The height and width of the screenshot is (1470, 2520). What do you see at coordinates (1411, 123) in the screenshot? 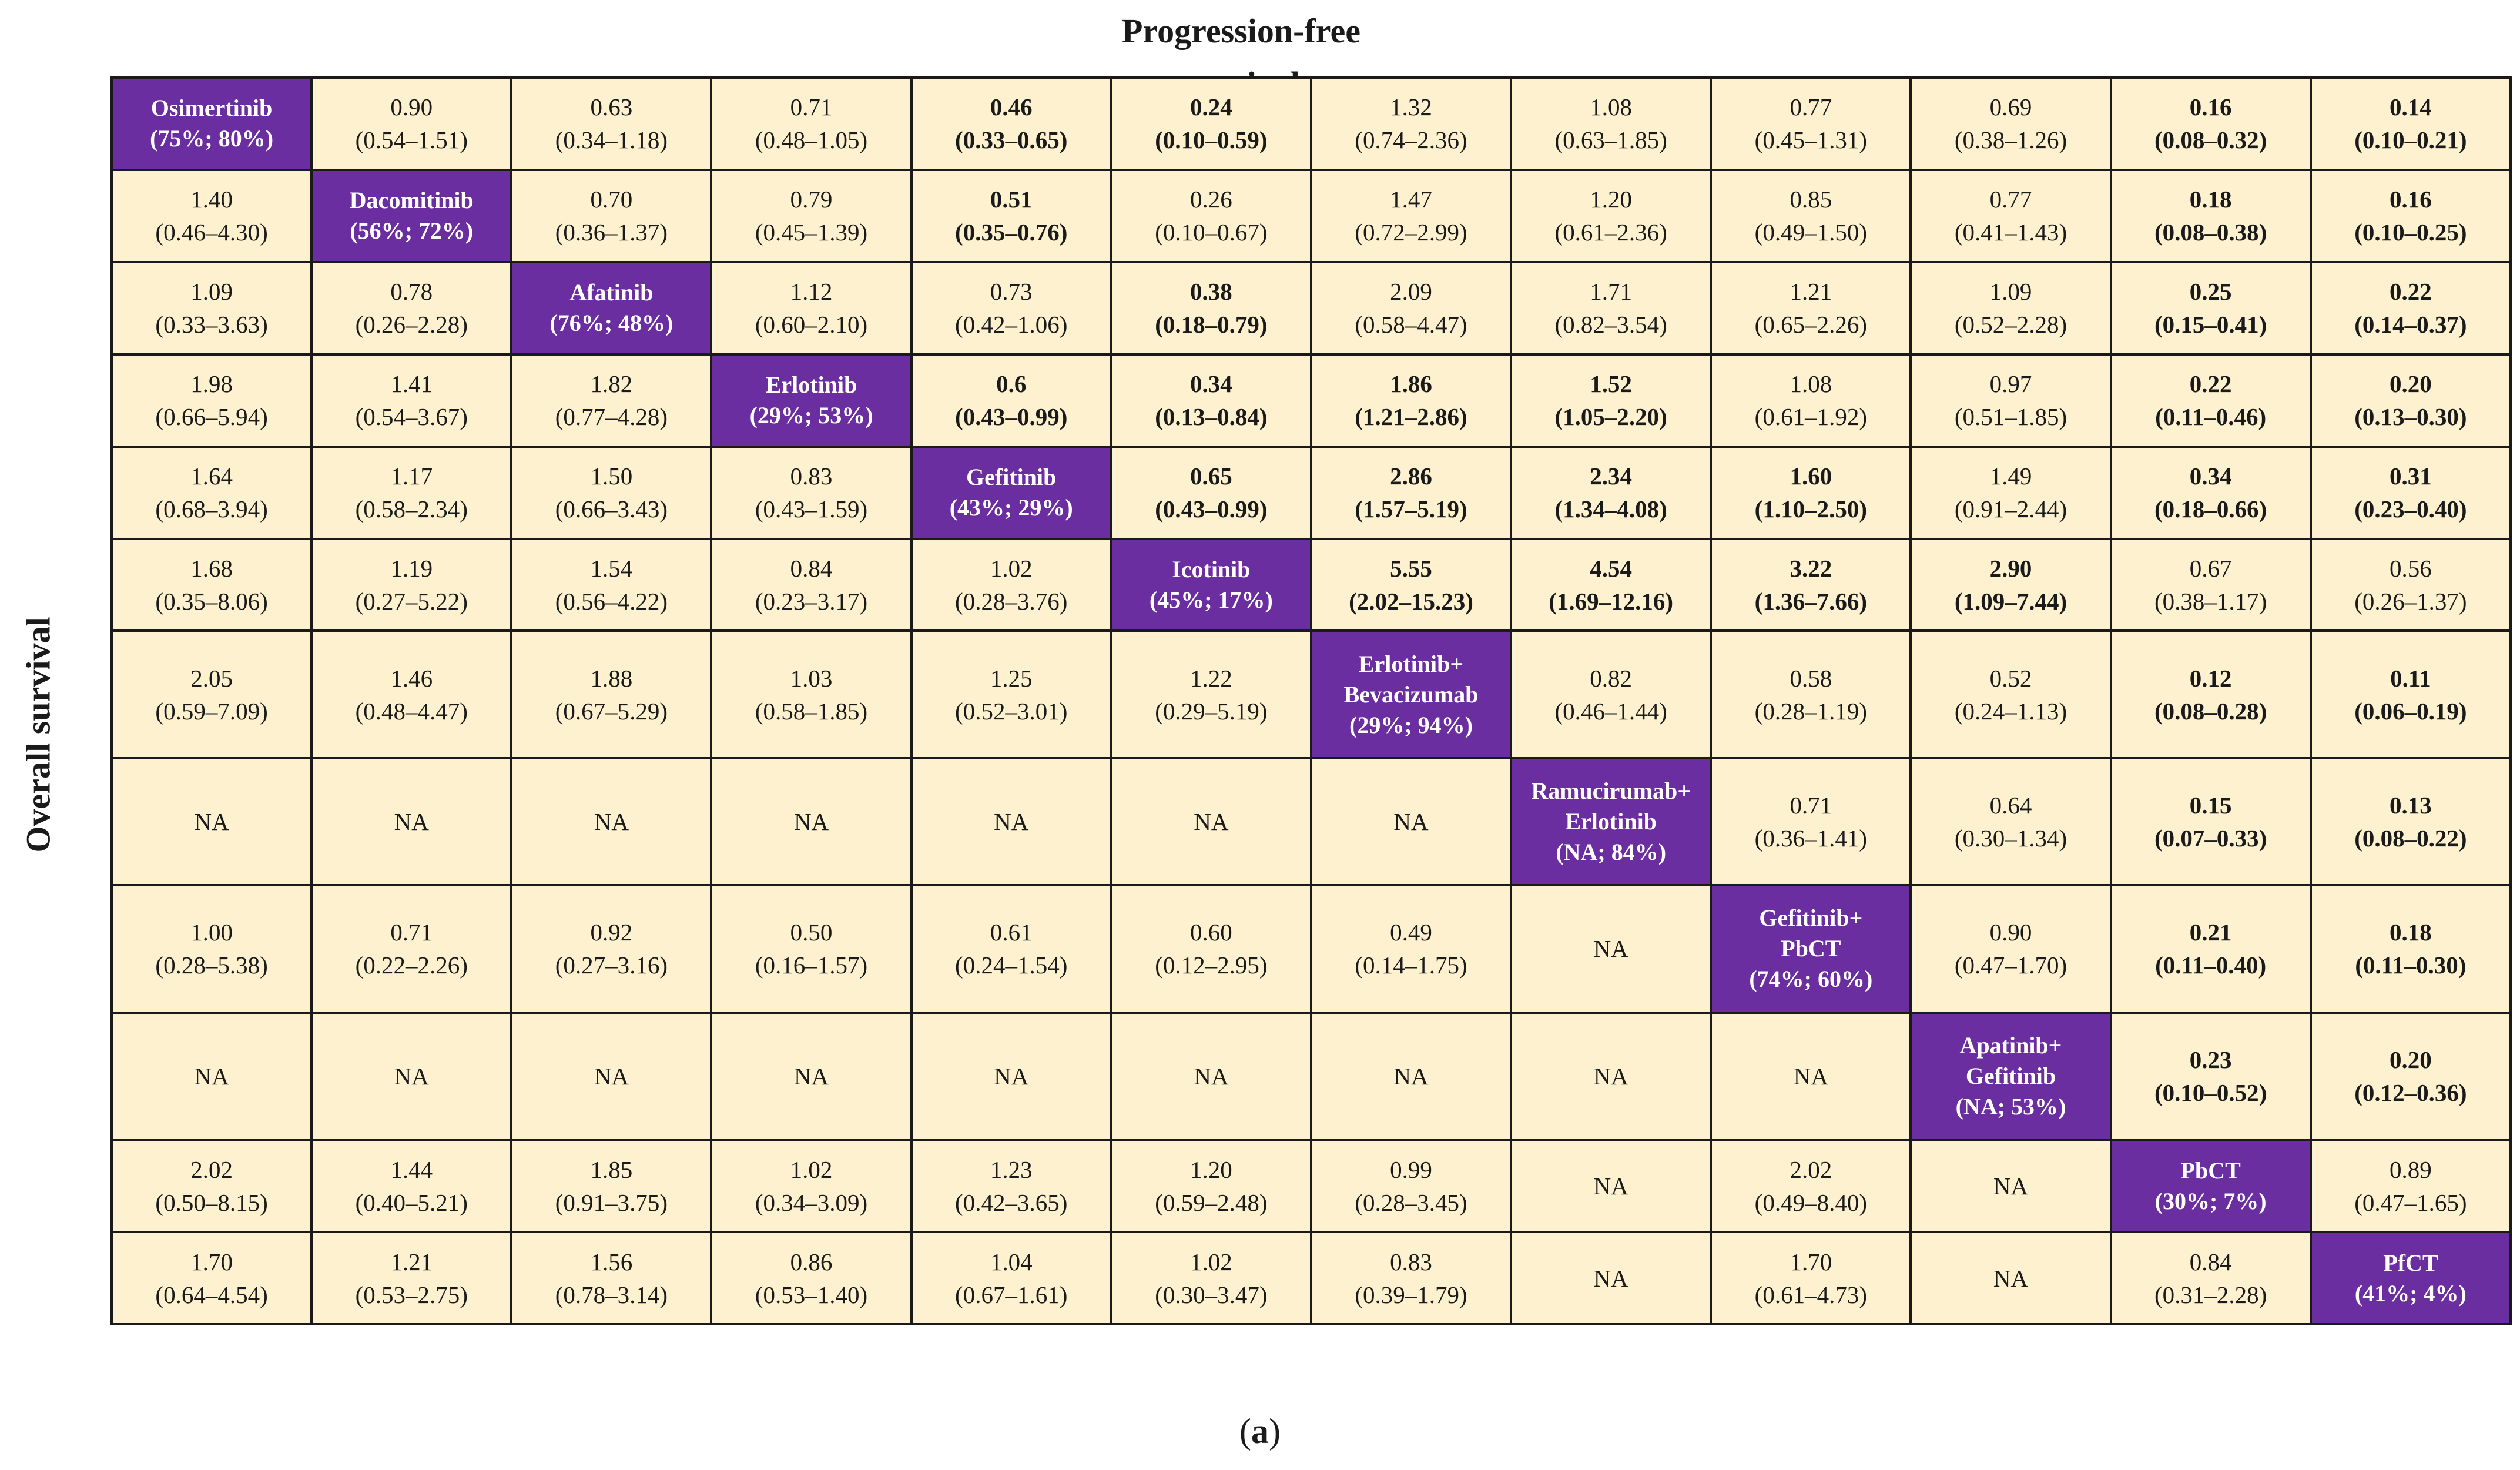
I see `comparison-cell: 1.32 (0.74–2.36)` at bounding box center [1411, 123].